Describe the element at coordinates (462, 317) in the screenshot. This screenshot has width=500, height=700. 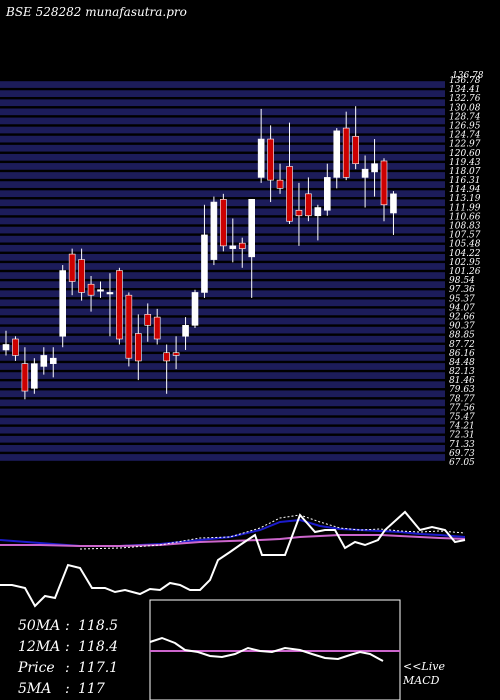
I see `price-tick-label: 92.66` at that location.